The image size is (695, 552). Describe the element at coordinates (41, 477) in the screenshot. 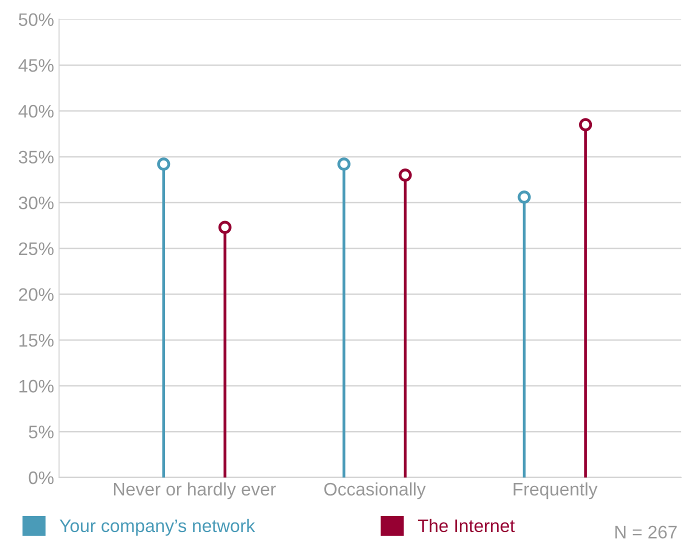

I see `y-tick-label: 0%` at that location.